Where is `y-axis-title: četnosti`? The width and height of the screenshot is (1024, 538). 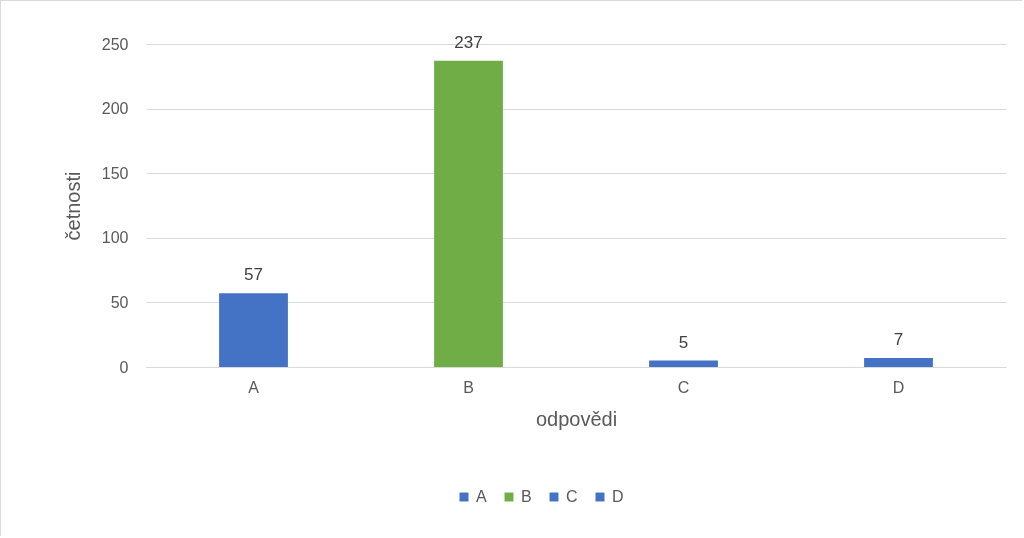
y-axis-title: četnosti is located at coordinates (72, 206).